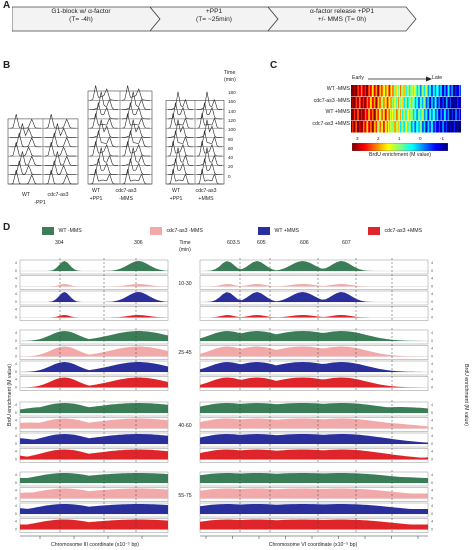  I want to click on colorbar-ticks: 3 2 1 0 -1, so click(400, 139).